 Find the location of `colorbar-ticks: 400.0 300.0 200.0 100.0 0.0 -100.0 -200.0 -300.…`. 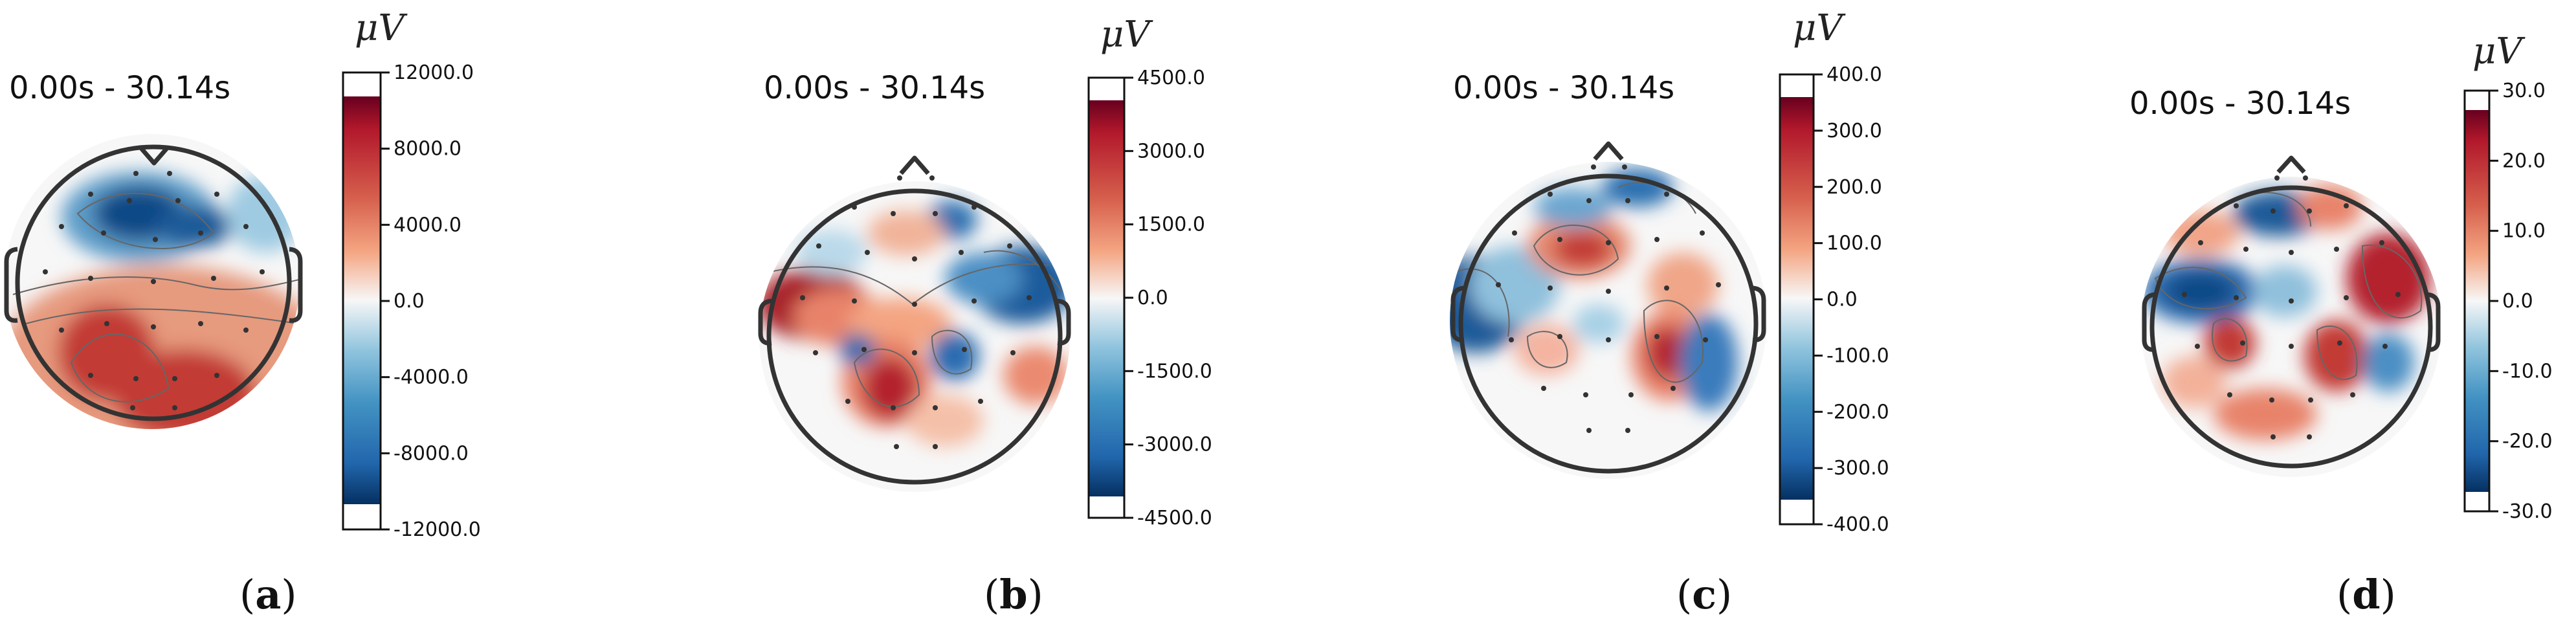

colorbar-ticks: 400.0 300.0 200.0 100.0 0.0 -100.0 -200.0 -300.… is located at coordinates (1851, 299).